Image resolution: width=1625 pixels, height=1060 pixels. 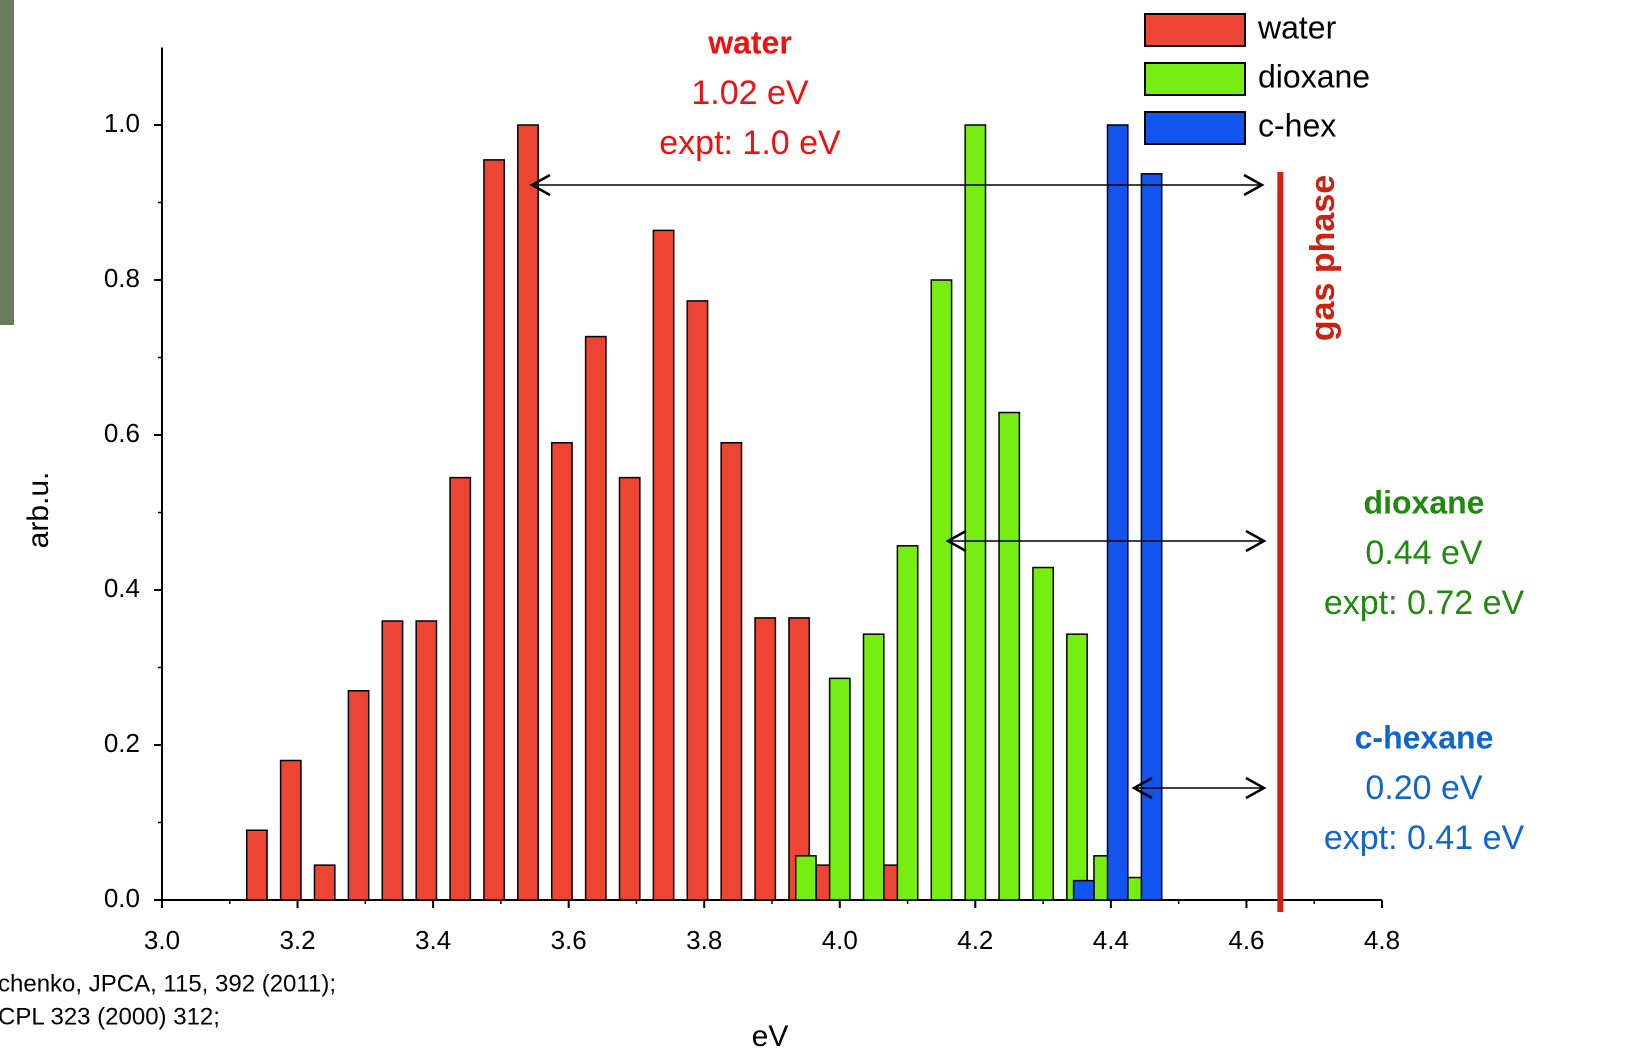 What do you see at coordinates (122, 278) in the screenshot?
I see `y-tick-label: 0.8` at bounding box center [122, 278].